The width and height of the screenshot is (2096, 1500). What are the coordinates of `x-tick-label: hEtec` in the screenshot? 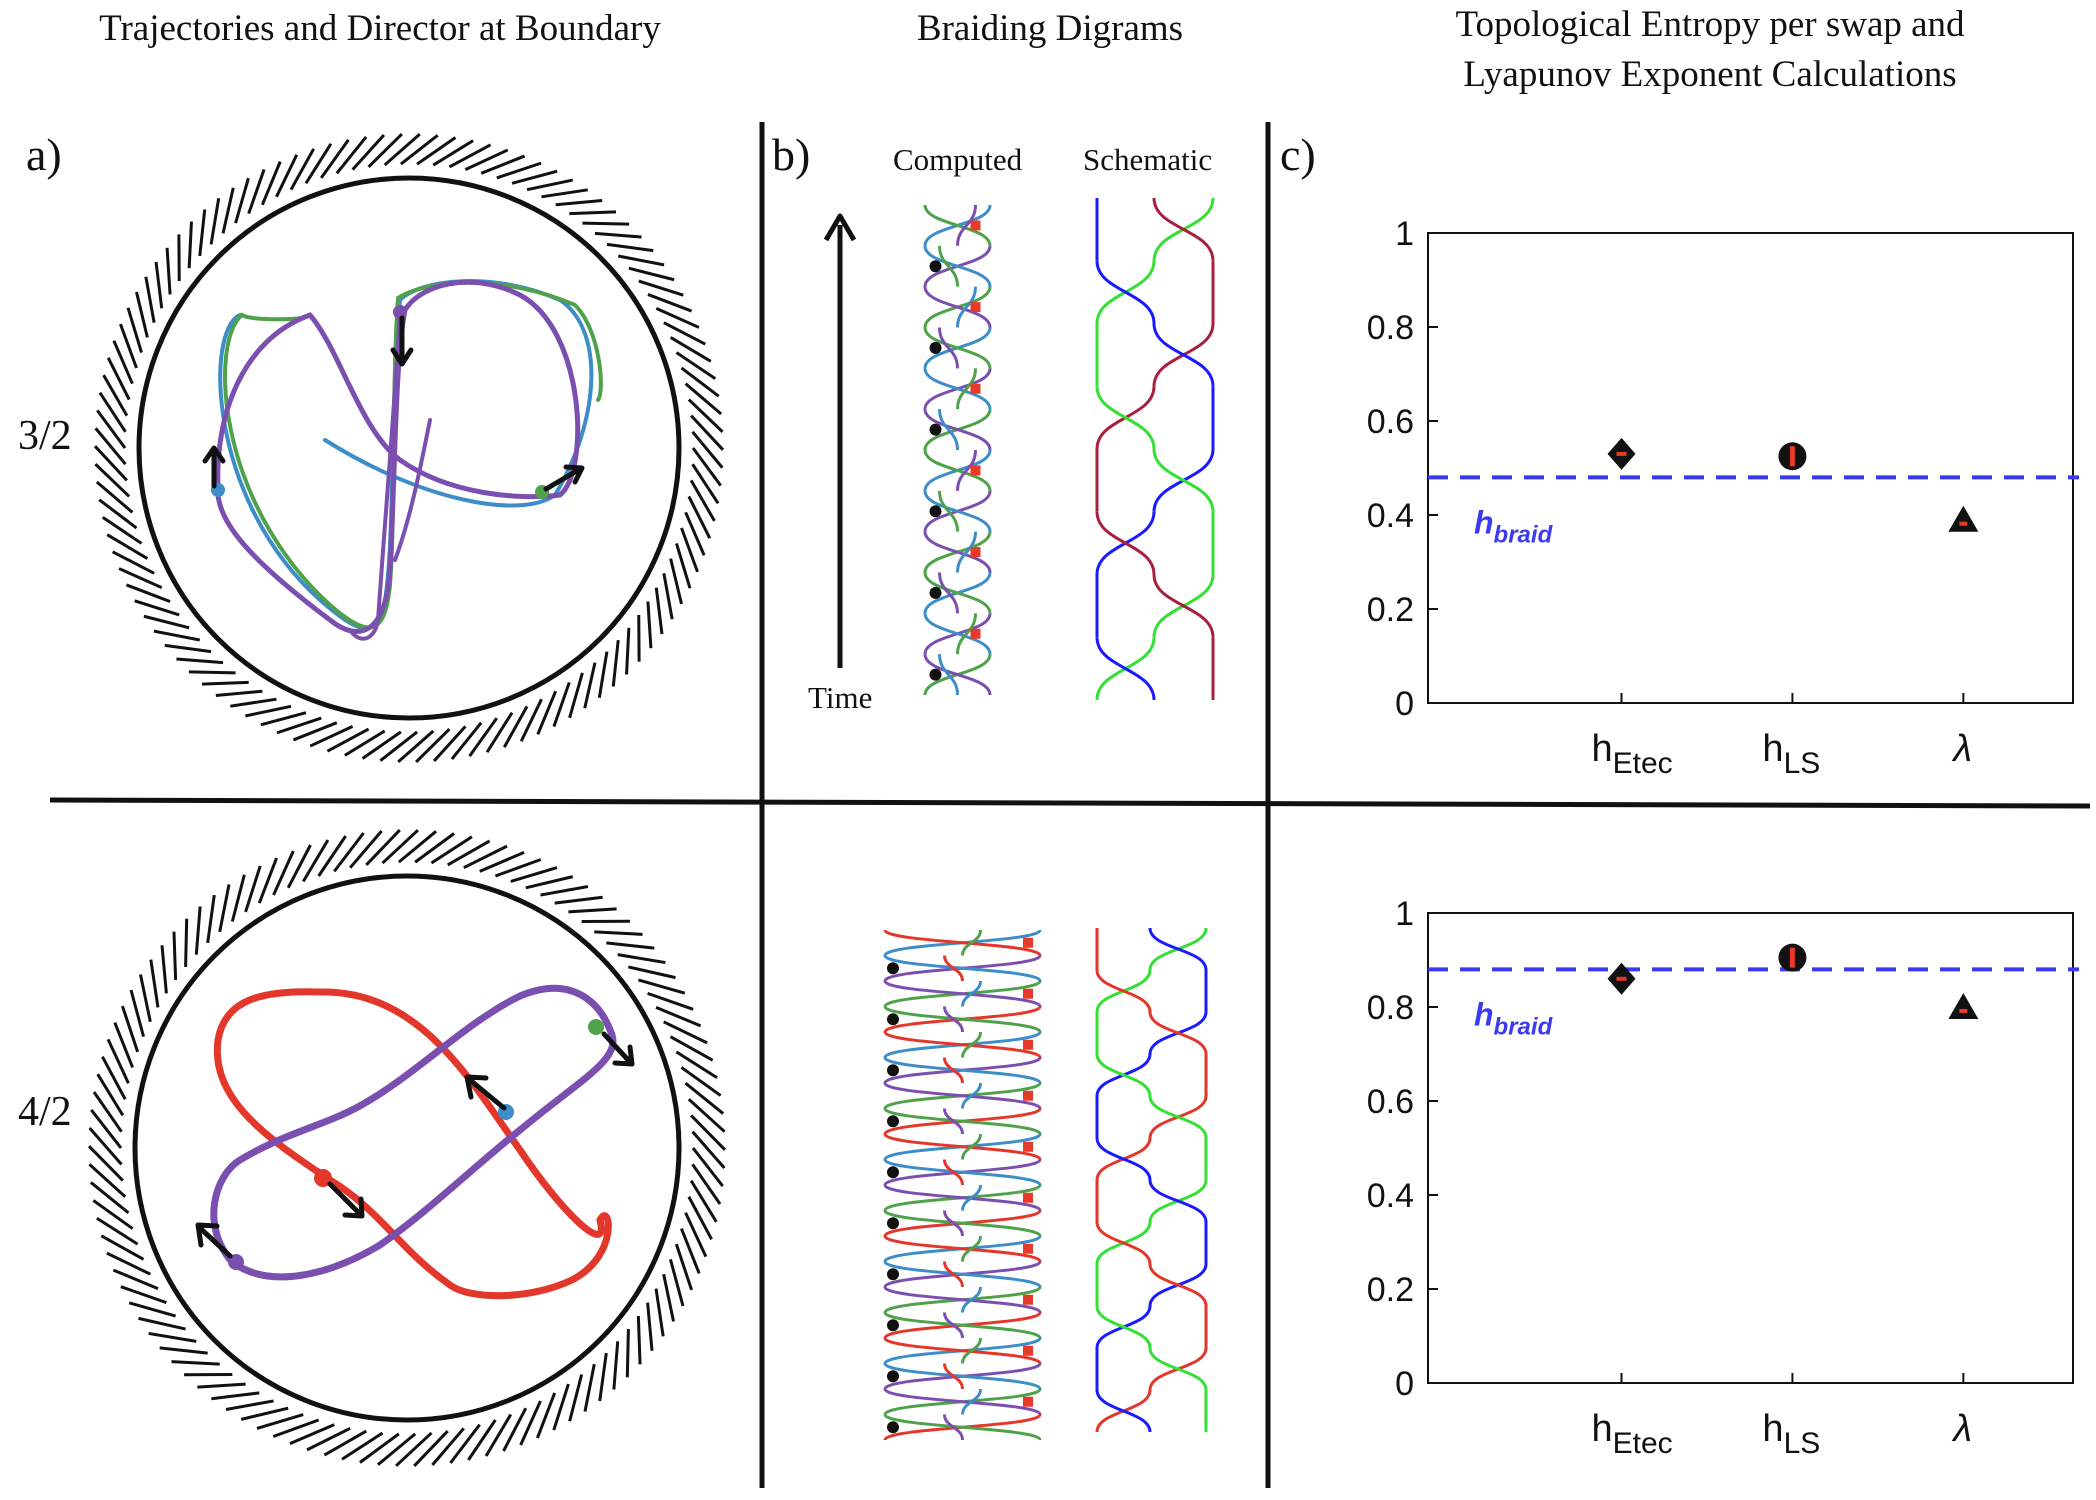 It's located at (1632, 1434).